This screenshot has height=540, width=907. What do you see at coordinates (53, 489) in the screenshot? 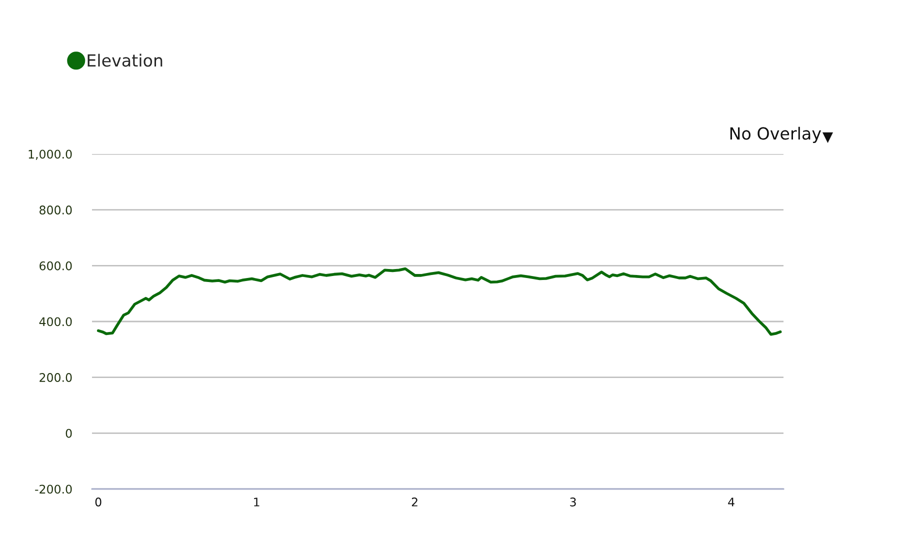
I see `y-tick-label: -200.0` at bounding box center [53, 489].